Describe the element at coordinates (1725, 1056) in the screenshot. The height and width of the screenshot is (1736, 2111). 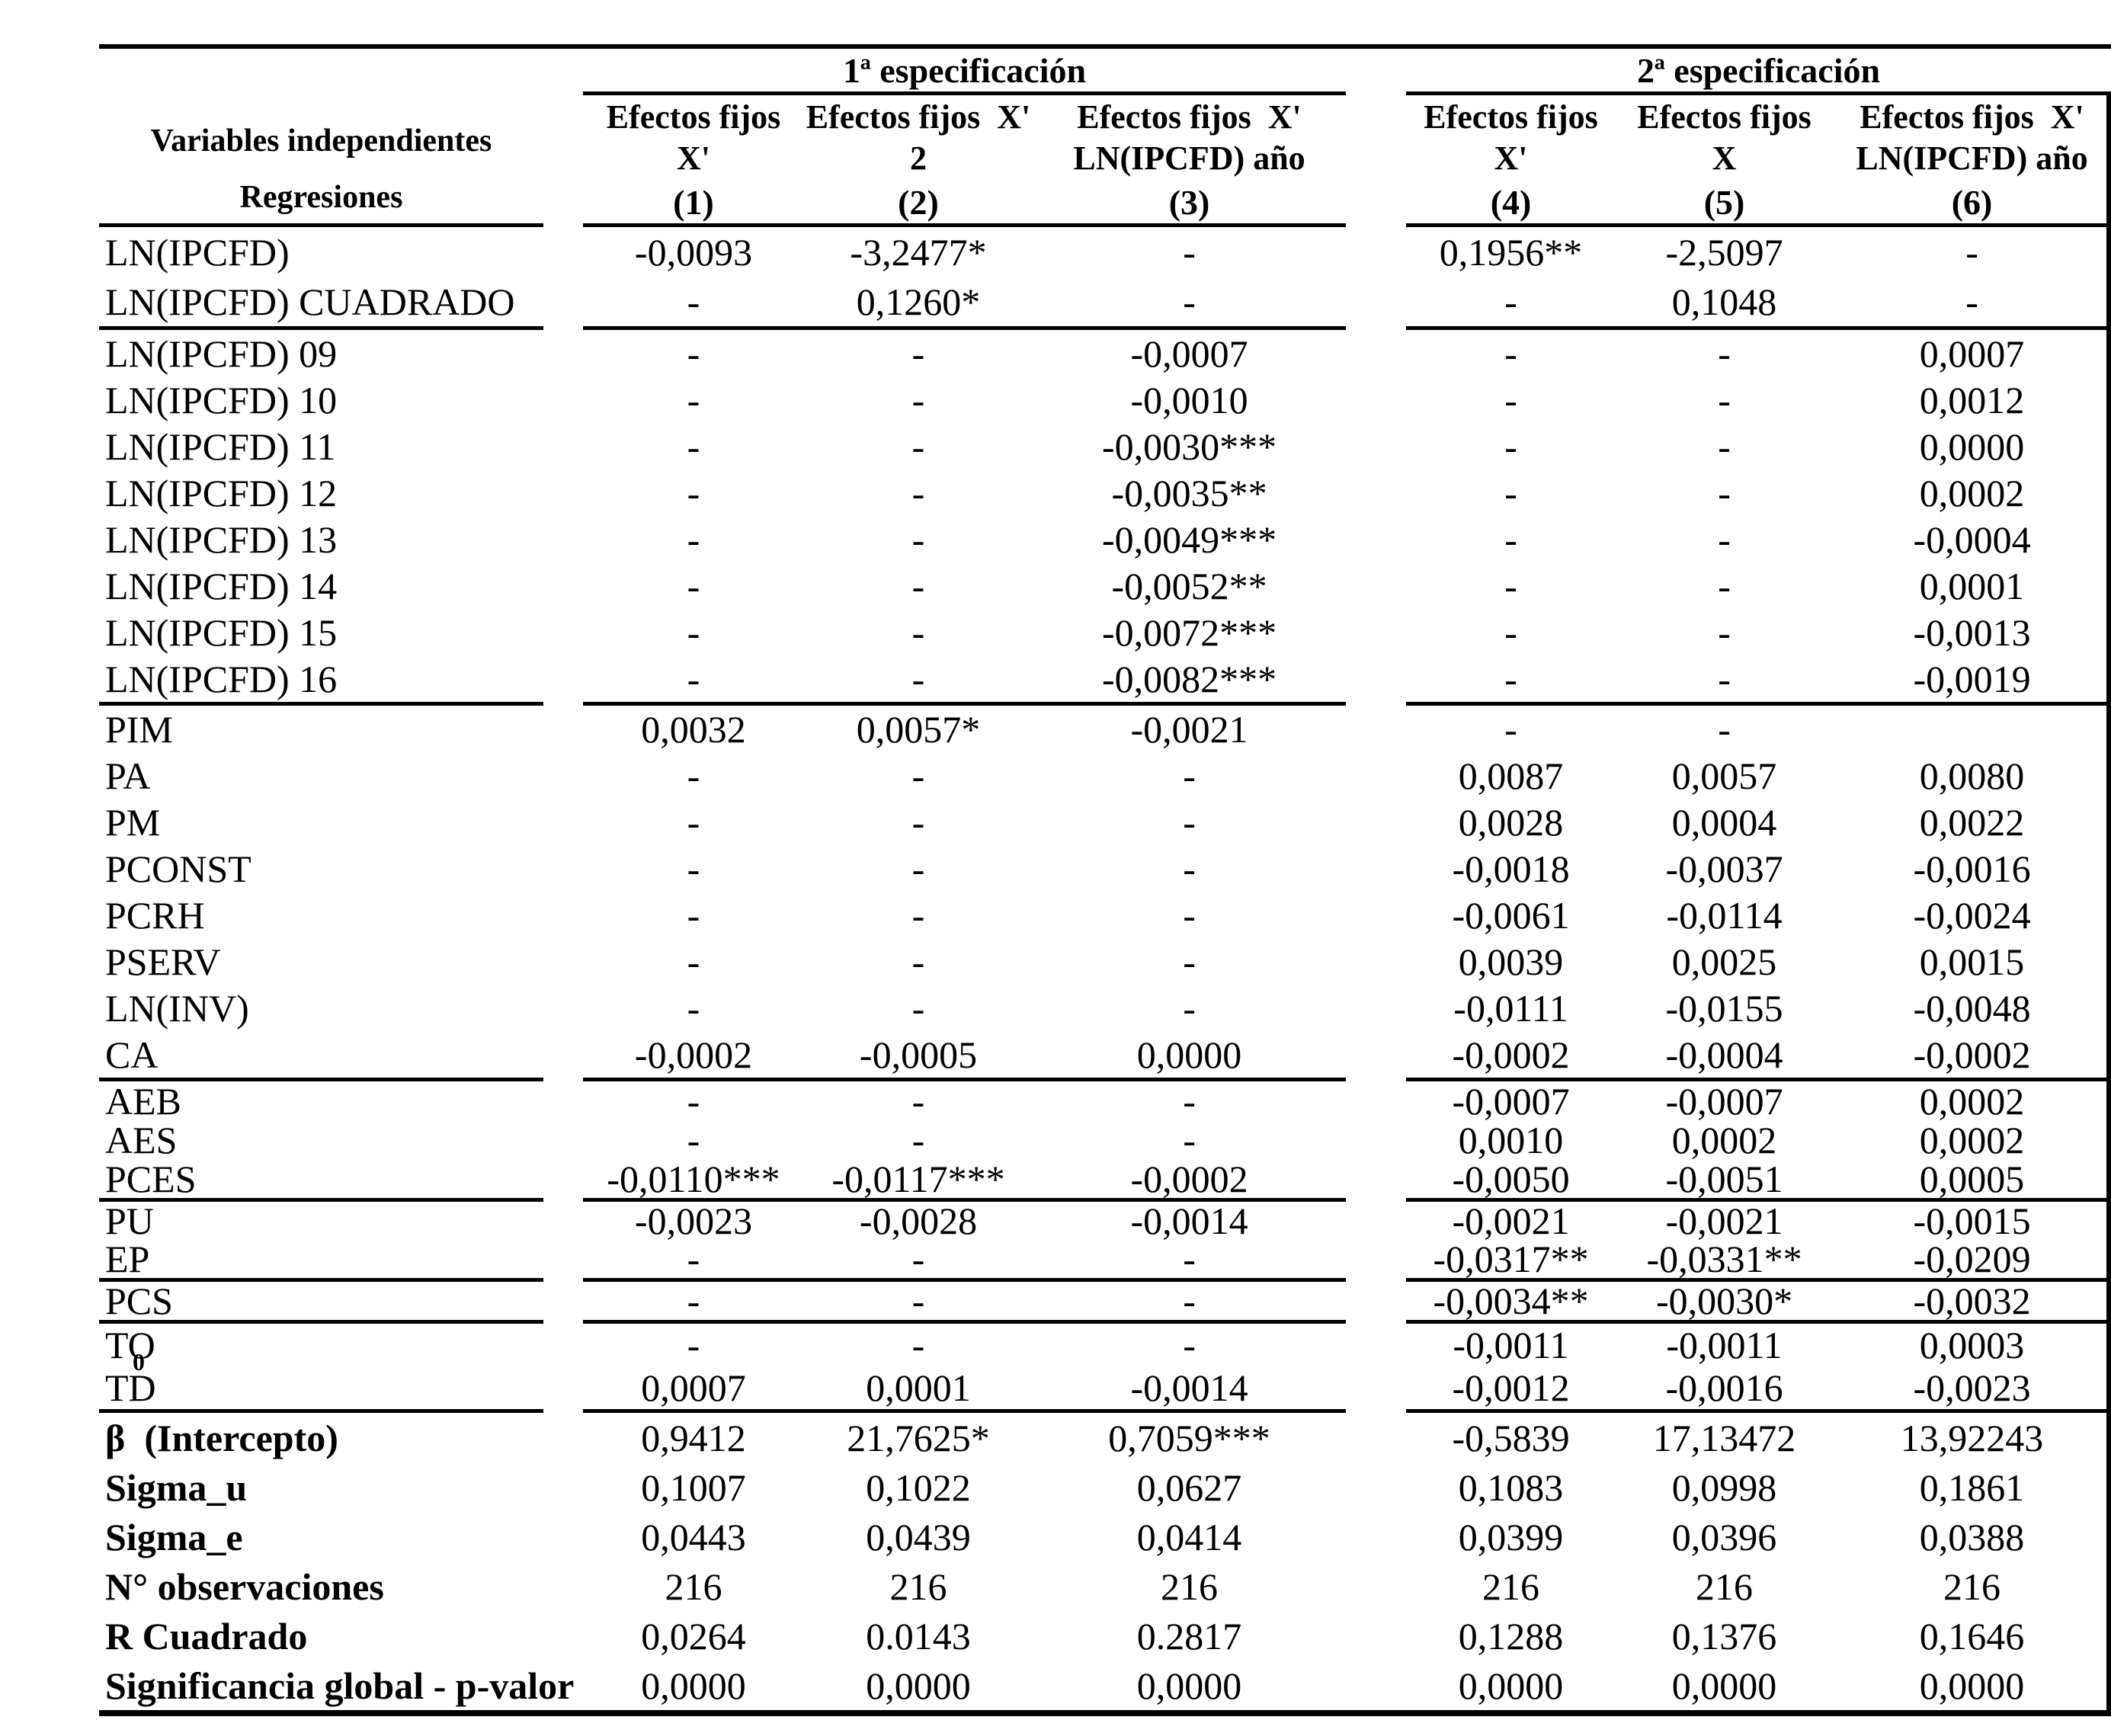
I see `value-cell: -0,0004` at that location.